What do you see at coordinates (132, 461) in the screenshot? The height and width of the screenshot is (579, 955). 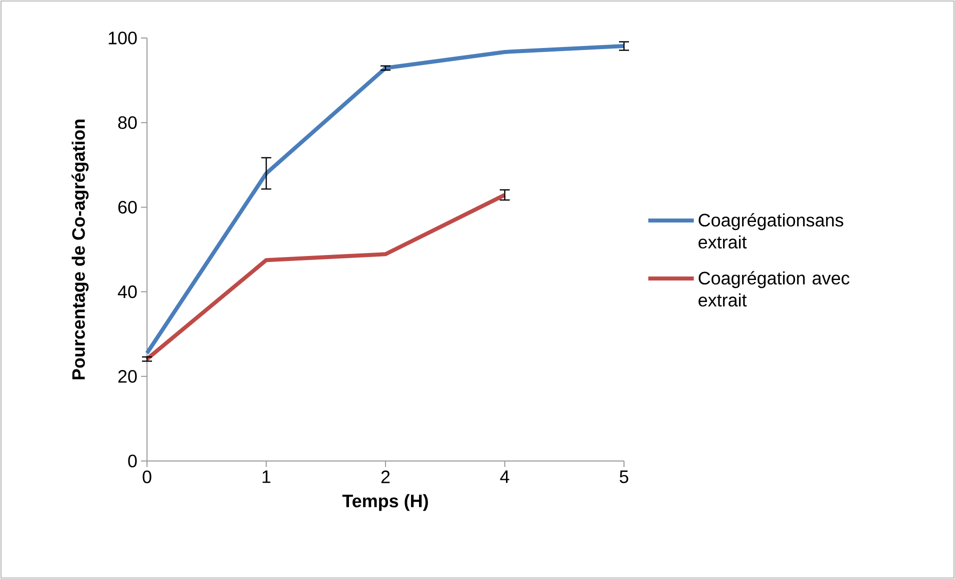 I see `y-tick-label: 0` at bounding box center [132, 461].